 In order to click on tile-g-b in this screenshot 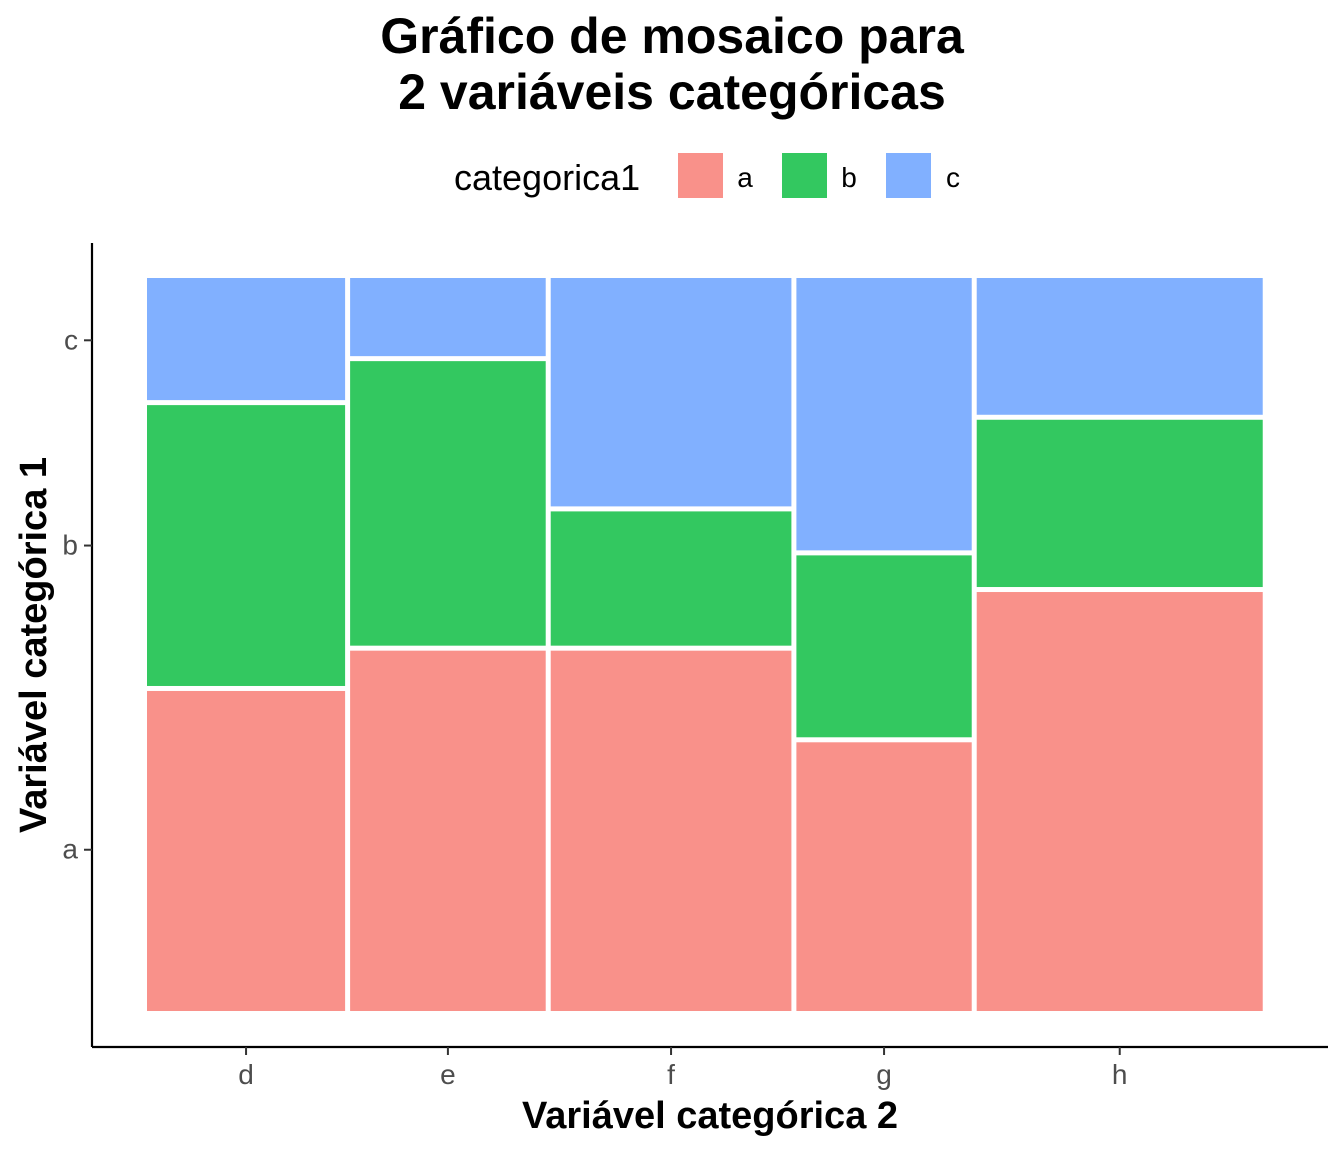, I will do `click(884, 646)`.